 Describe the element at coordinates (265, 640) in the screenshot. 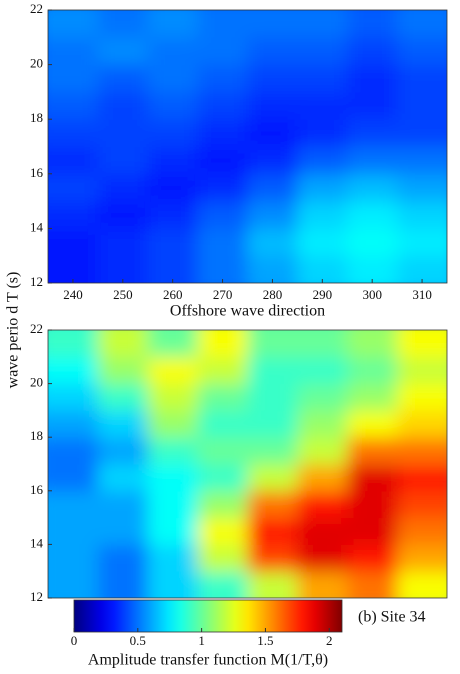

I see `colorbar-tick-label: 1.5` at that location.